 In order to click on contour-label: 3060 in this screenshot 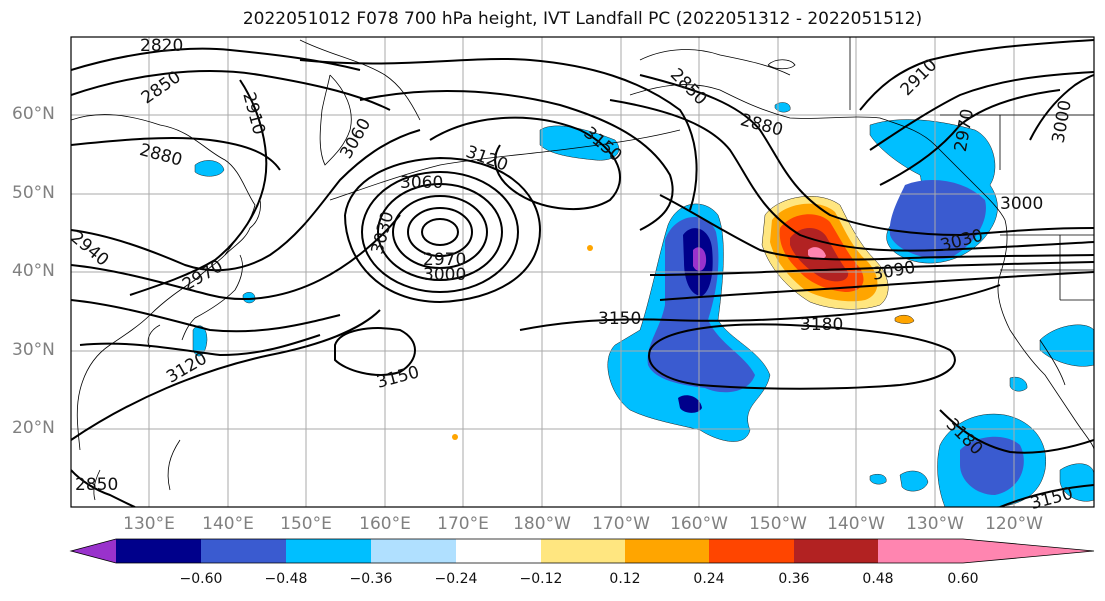, I will do `click(421, 183)`.